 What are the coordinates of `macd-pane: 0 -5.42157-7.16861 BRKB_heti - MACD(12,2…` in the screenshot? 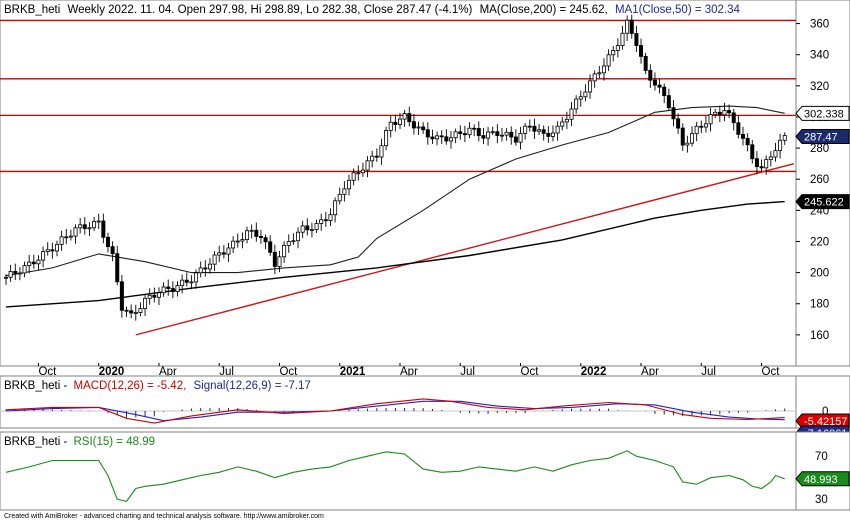 It's located at (425, 408).